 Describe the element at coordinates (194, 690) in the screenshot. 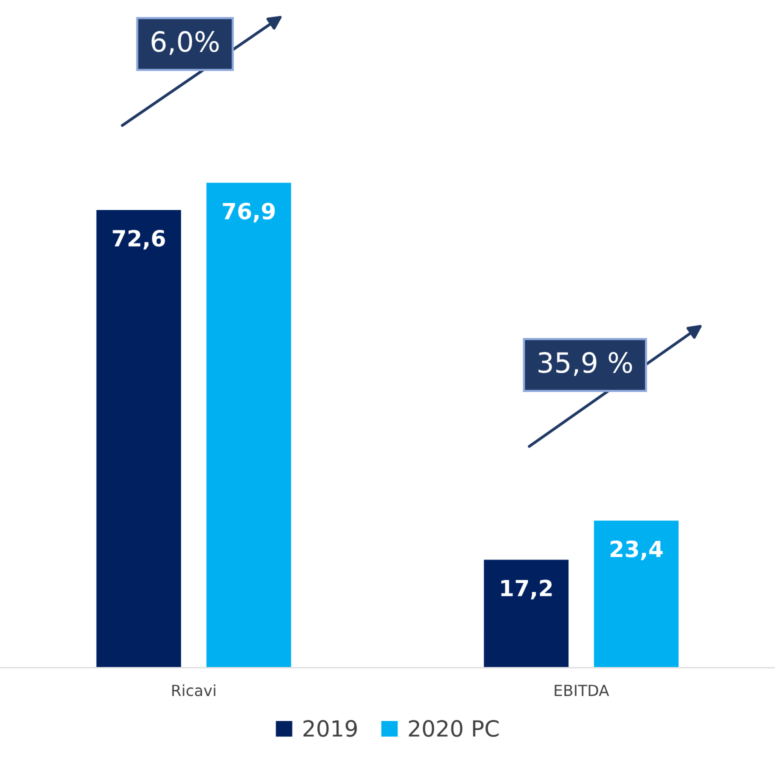

I see `x-tick-label: Ricavi` at that location.